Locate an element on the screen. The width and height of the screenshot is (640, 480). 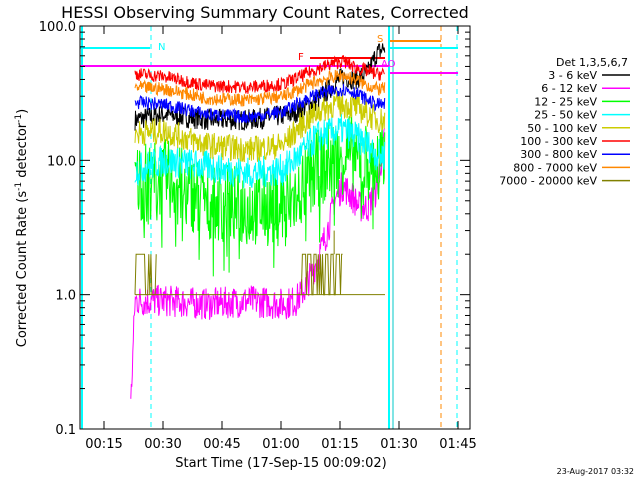
series-50-100-kev is located at coordinates (260, 127).